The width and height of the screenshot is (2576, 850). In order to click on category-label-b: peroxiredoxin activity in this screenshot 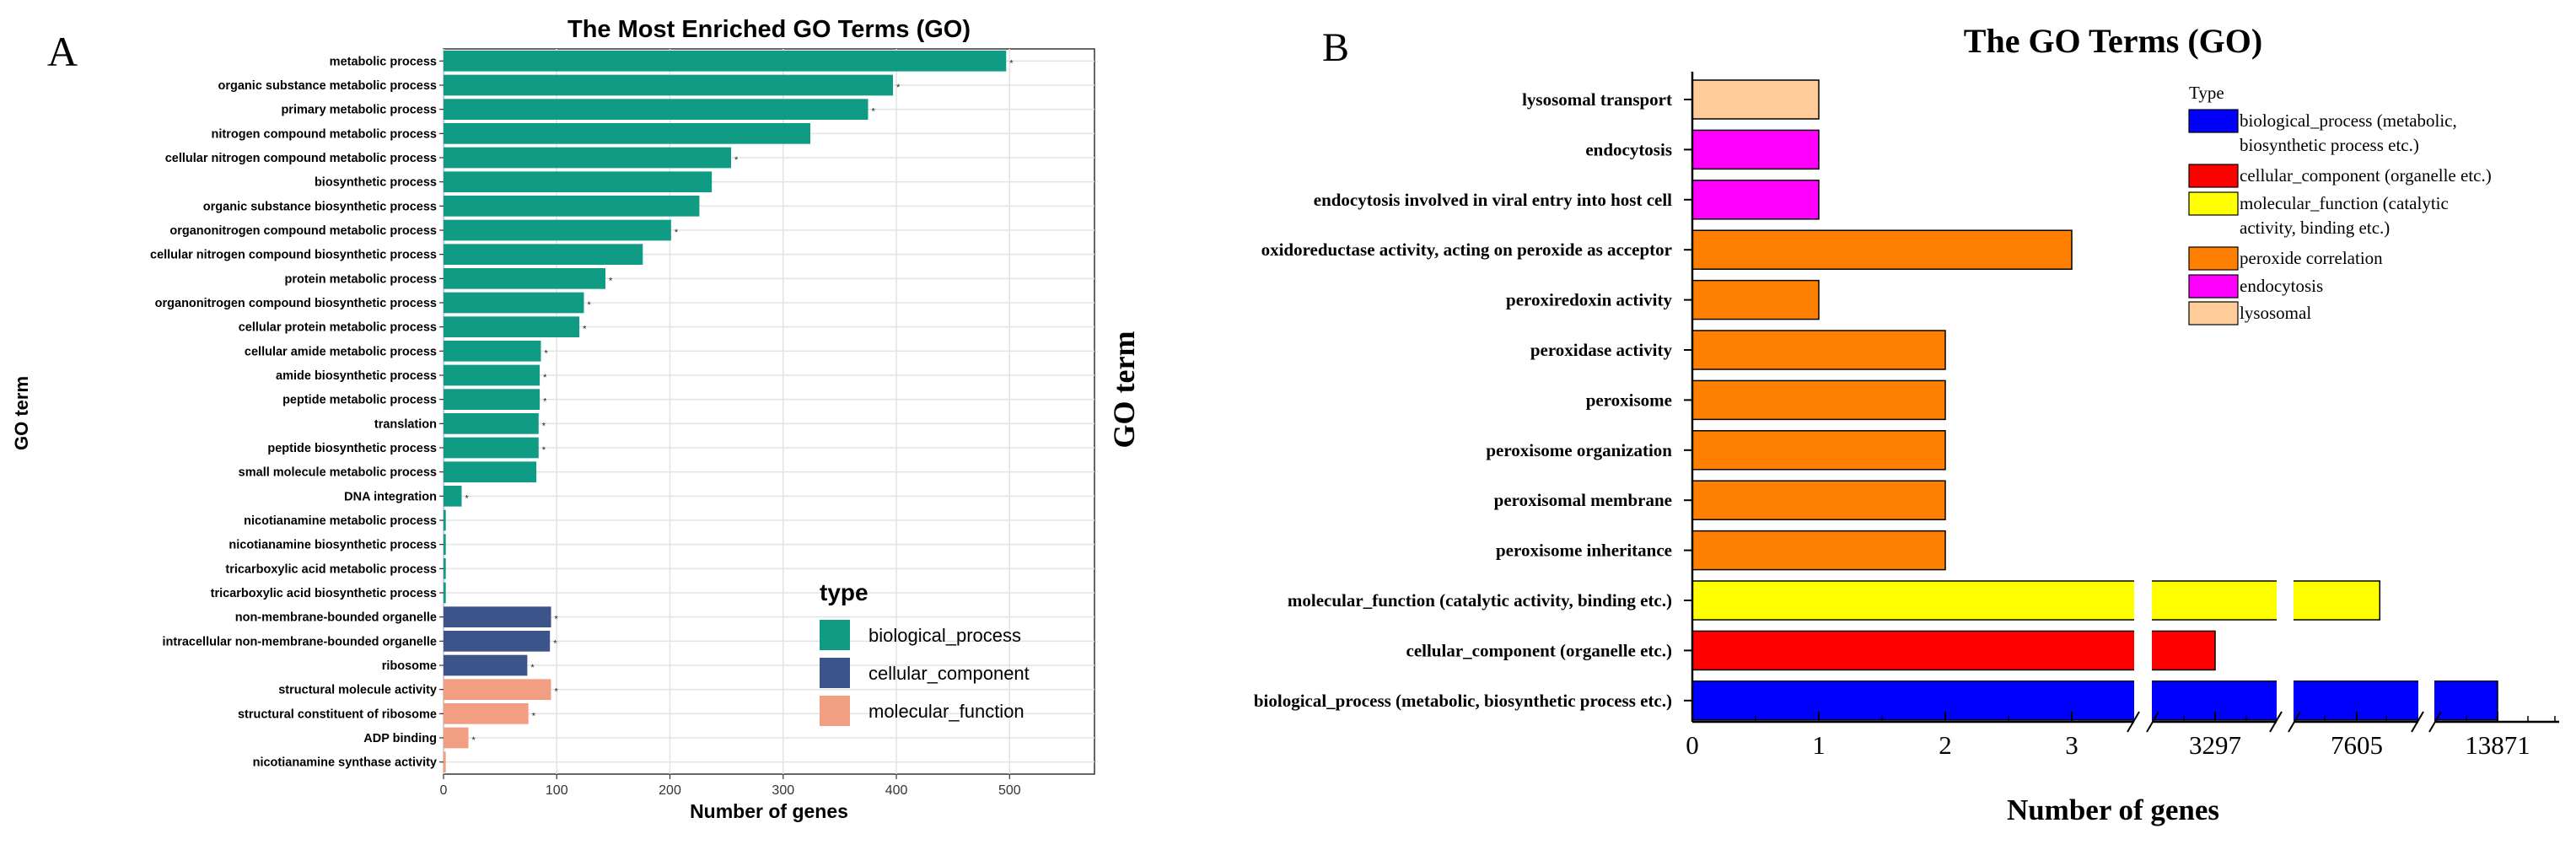, I will do `click(1589, 300)`.